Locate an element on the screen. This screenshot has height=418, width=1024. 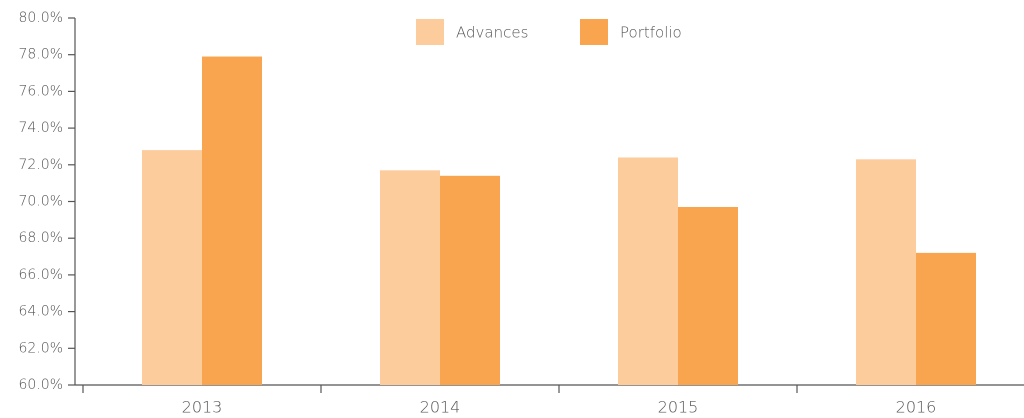
y-tick-label: 80.0% is located at coordinates (41, 18).